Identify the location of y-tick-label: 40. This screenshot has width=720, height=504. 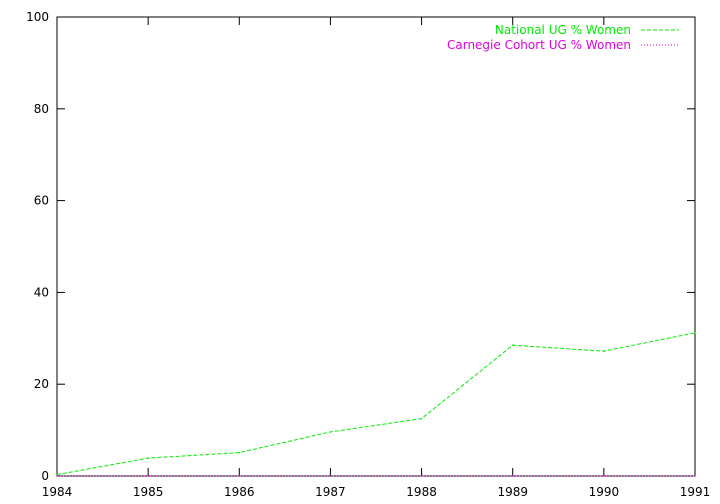
(41, 292).